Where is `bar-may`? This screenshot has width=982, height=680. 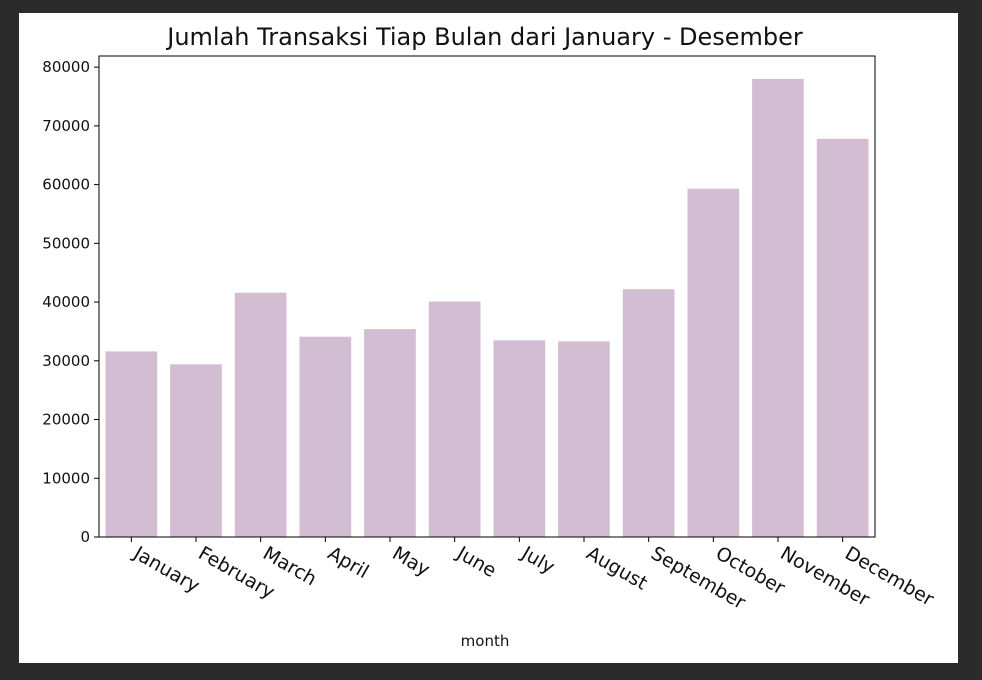
bar-may is located at coordinates (390, 433).